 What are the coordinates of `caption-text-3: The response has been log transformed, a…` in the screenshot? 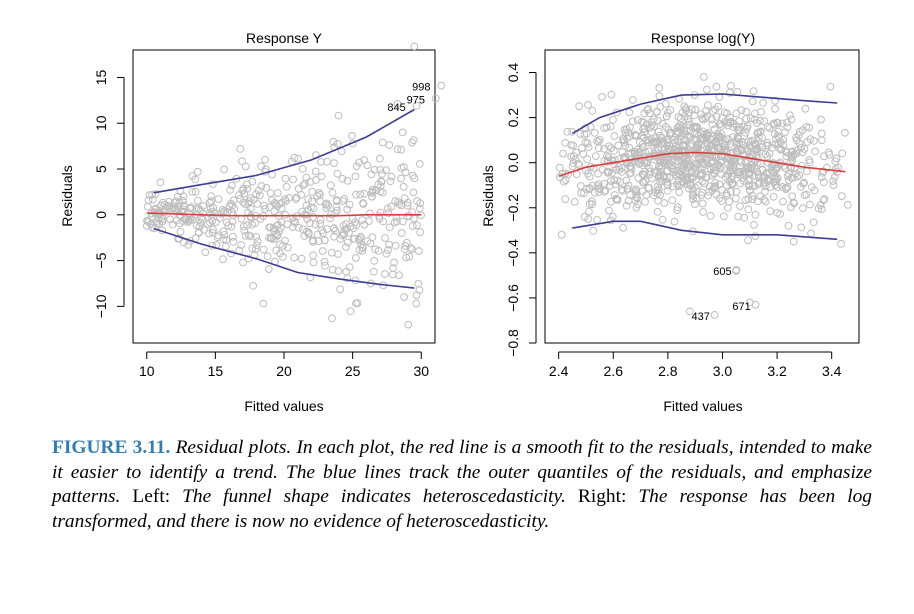 It's located at (462, 509).